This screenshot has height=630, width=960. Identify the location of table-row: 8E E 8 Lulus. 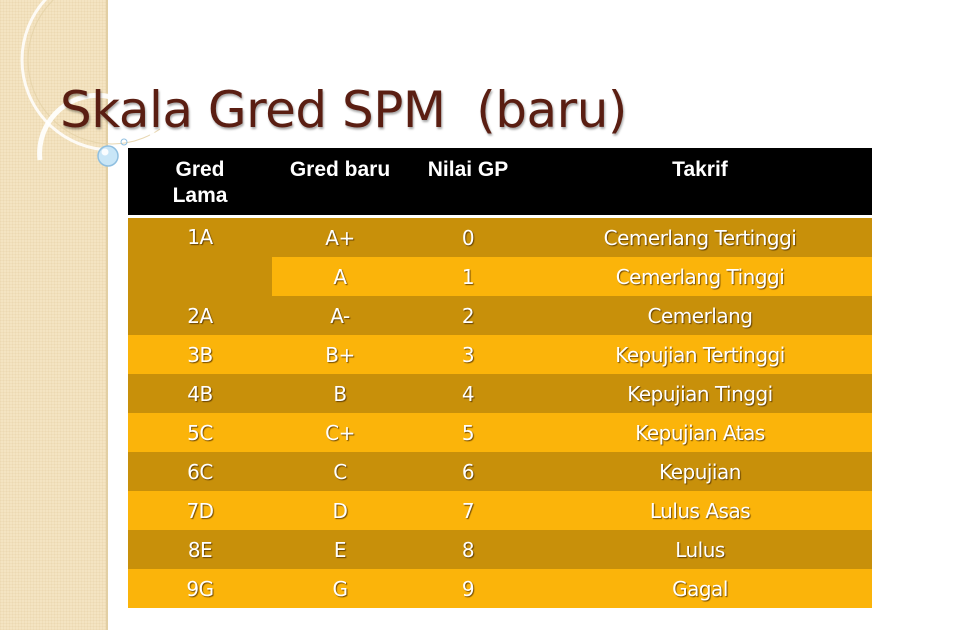
(500, 549).